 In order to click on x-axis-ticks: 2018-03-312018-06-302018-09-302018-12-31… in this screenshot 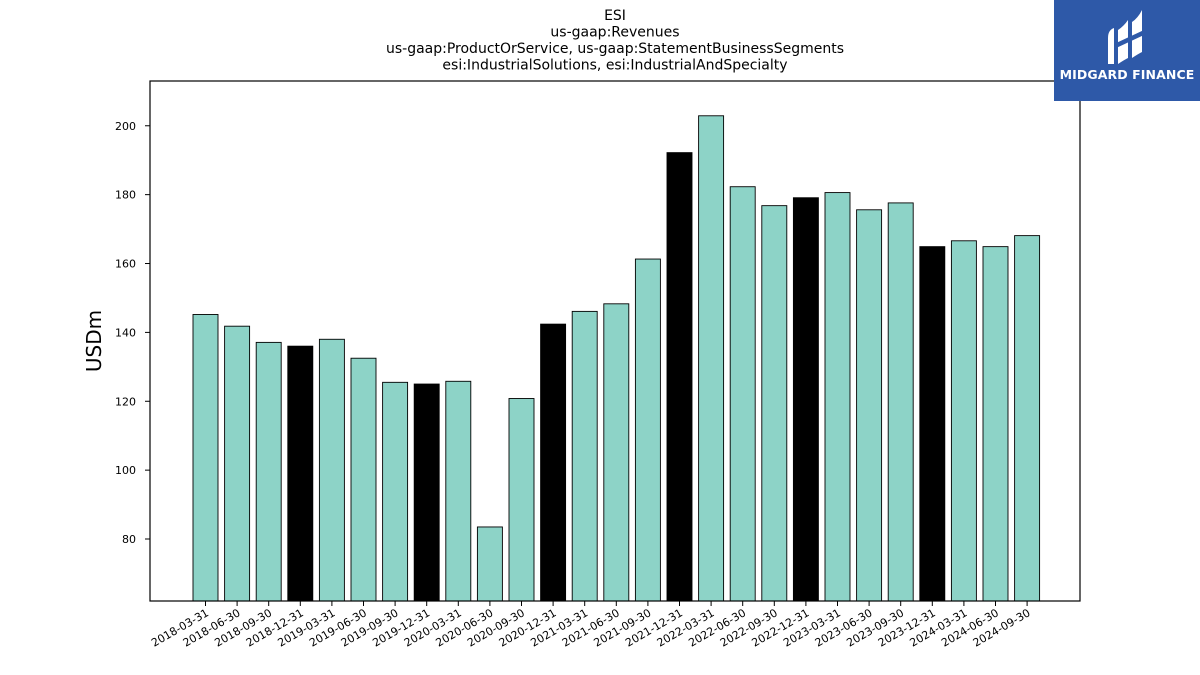, I will do `click(591, 625)`.